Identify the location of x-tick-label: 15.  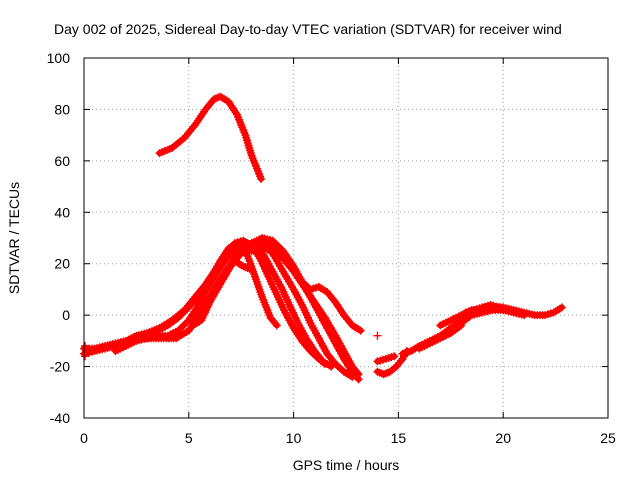
(399, 438).